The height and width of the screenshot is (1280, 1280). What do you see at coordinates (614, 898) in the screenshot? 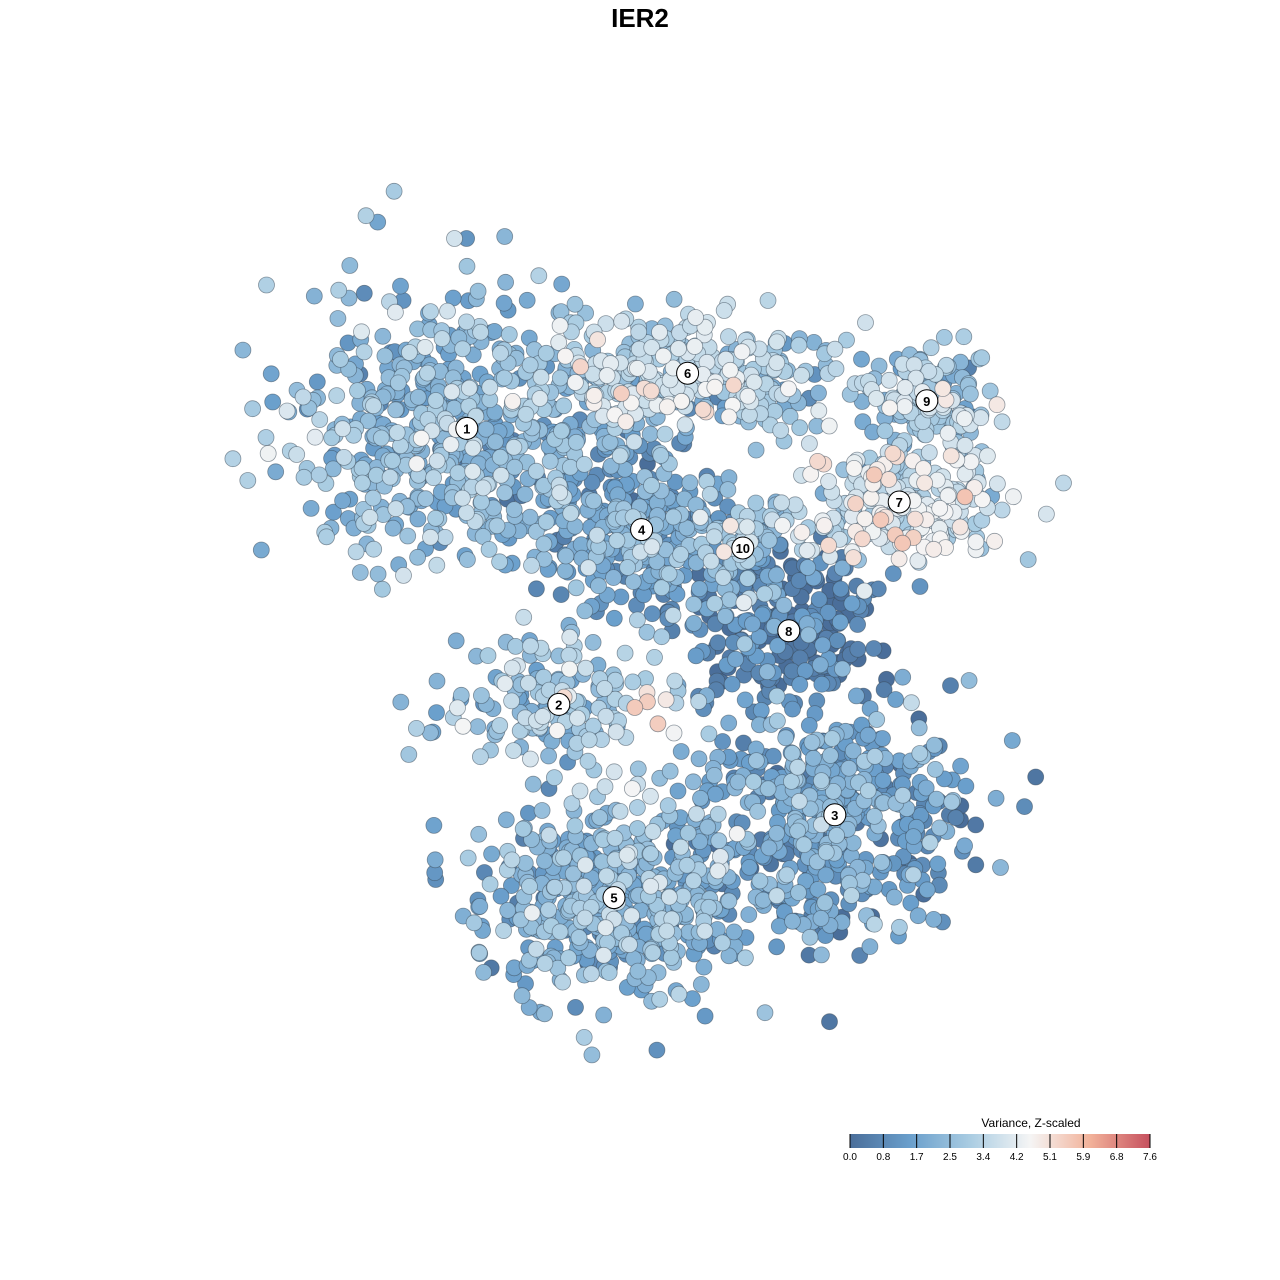
I see `cluster-label-5: 5` at bounding box center [614, 898].